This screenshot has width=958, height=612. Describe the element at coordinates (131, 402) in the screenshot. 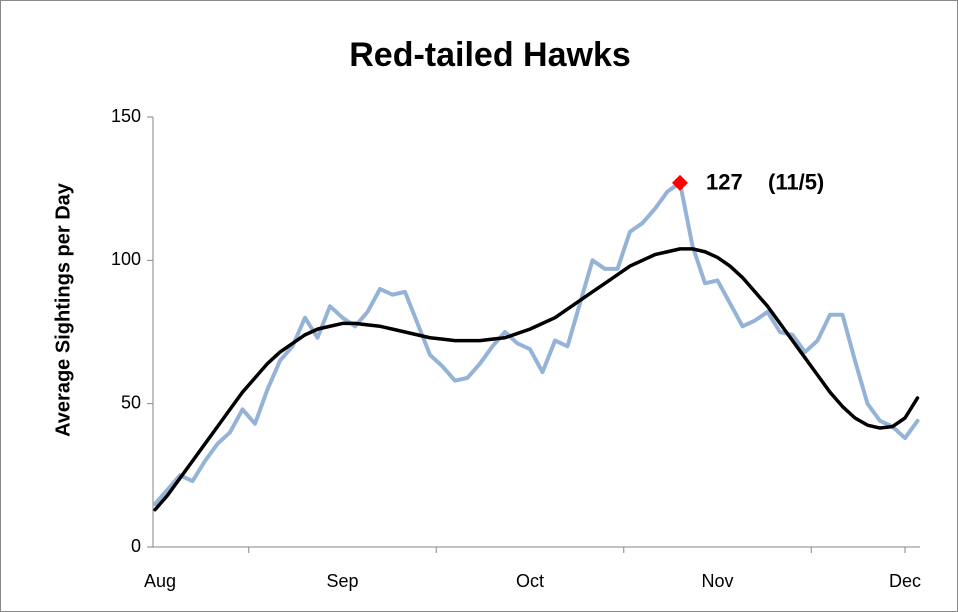

I see `y-tick-label: 50` at that location.